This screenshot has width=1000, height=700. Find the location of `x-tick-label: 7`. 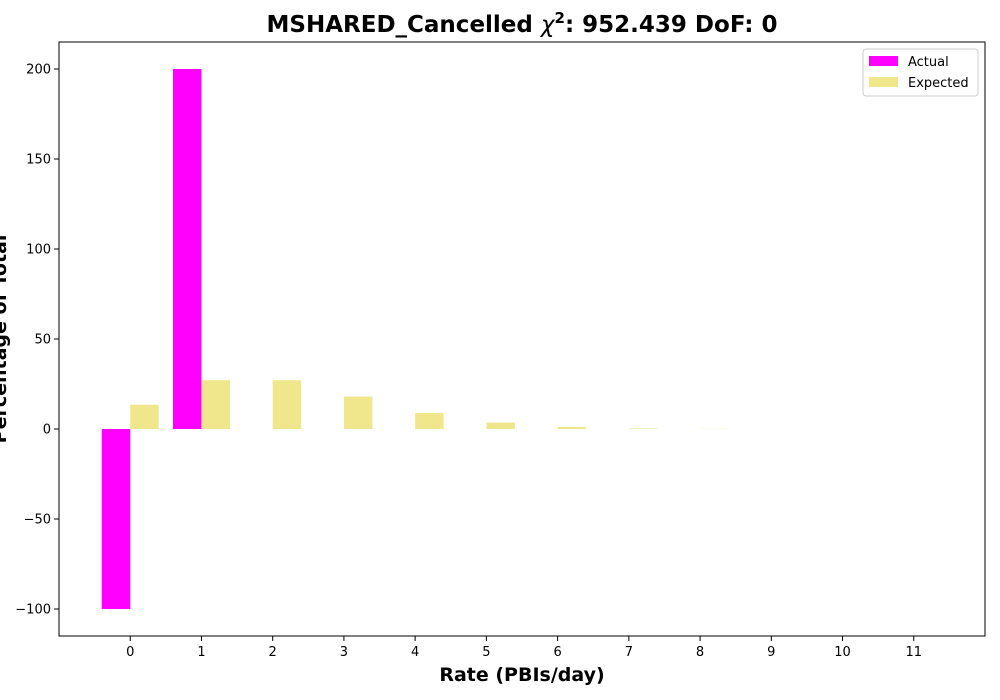

x-tick-label: 7 is located at coordinates (629, 652).